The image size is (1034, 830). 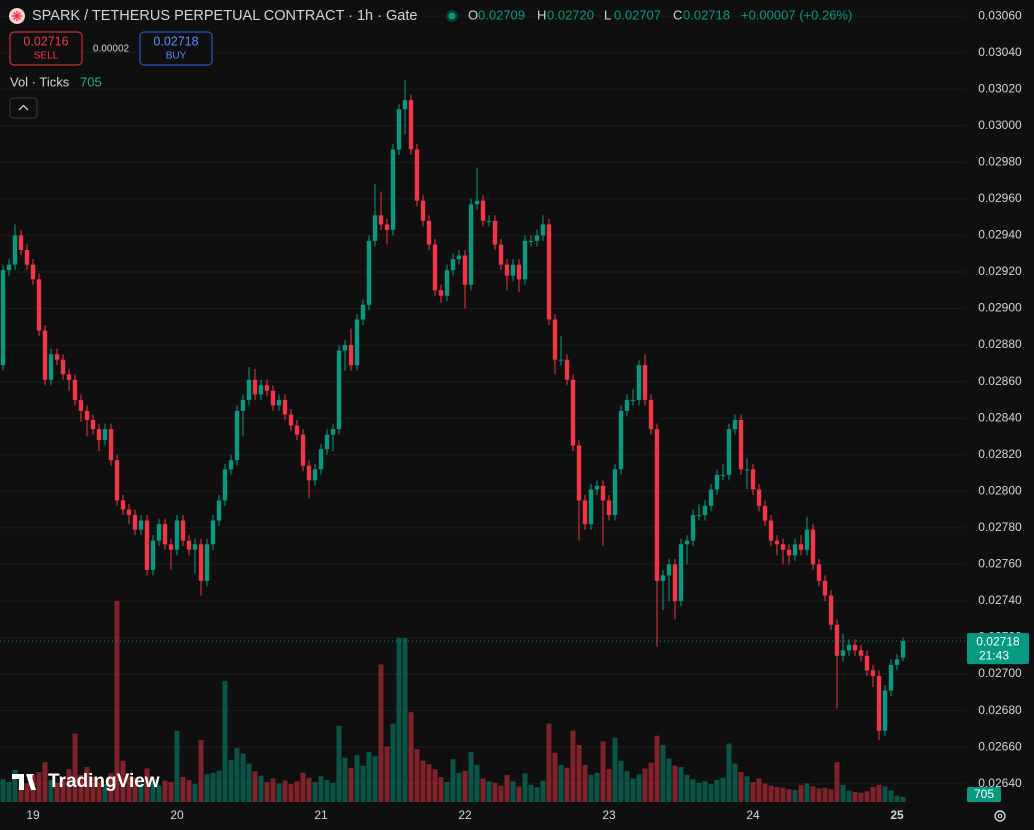 I want to click on y-tick-label: 0.02700, so click(x=1000, y=673).